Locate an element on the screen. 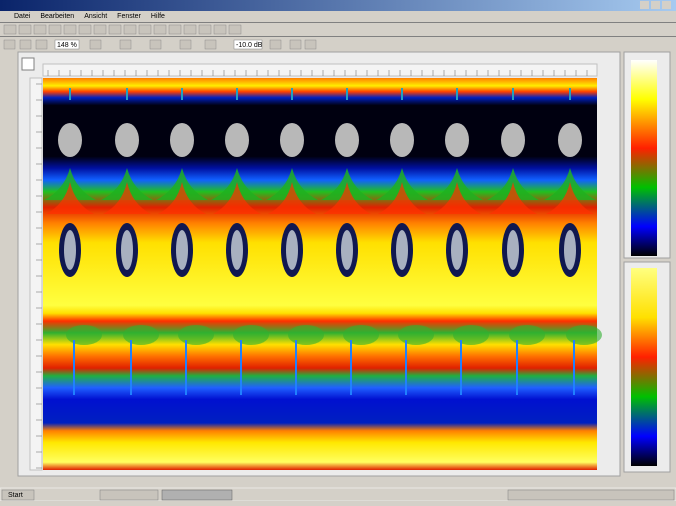  top-ruler is located at coordinates (320, 70).